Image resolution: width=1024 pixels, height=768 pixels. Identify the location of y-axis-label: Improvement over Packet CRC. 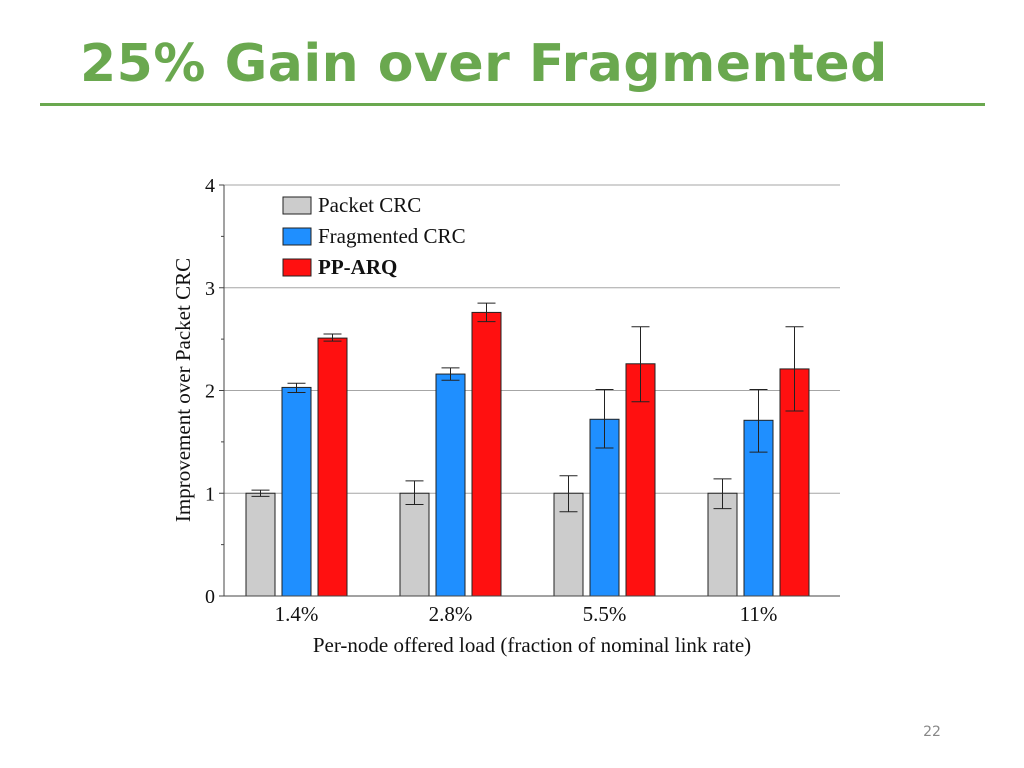
(183, 390).